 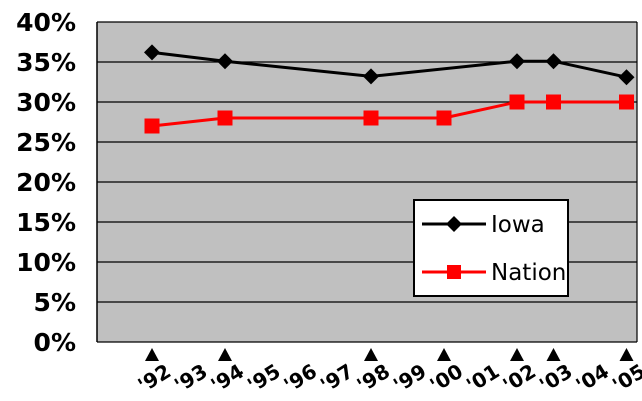 I want to click on y-tick-label: 0%, so click(x=55, y=342).